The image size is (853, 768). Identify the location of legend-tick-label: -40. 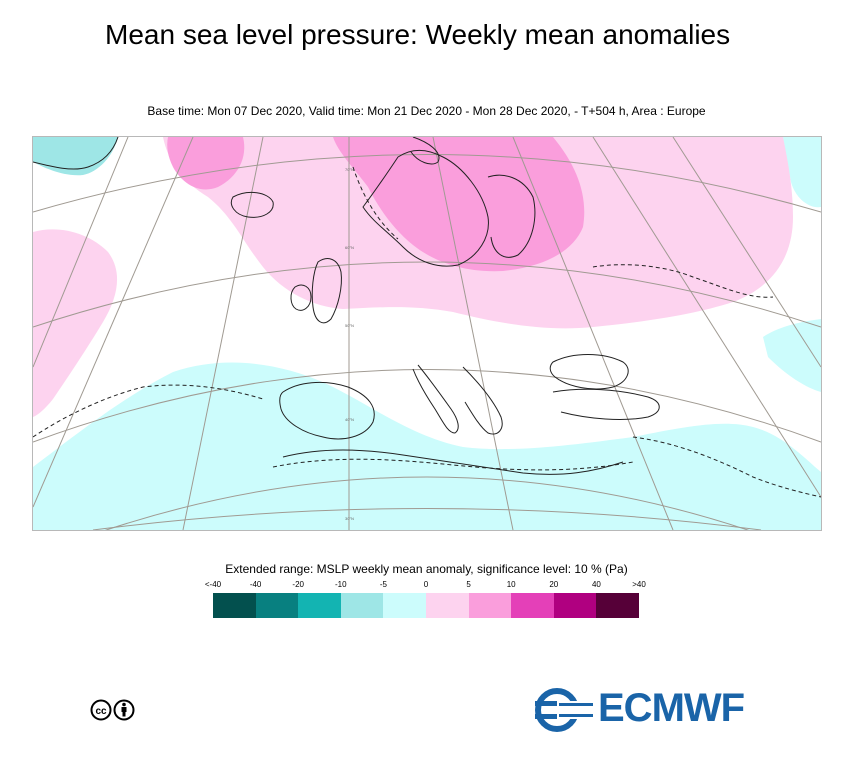
(255, 584).